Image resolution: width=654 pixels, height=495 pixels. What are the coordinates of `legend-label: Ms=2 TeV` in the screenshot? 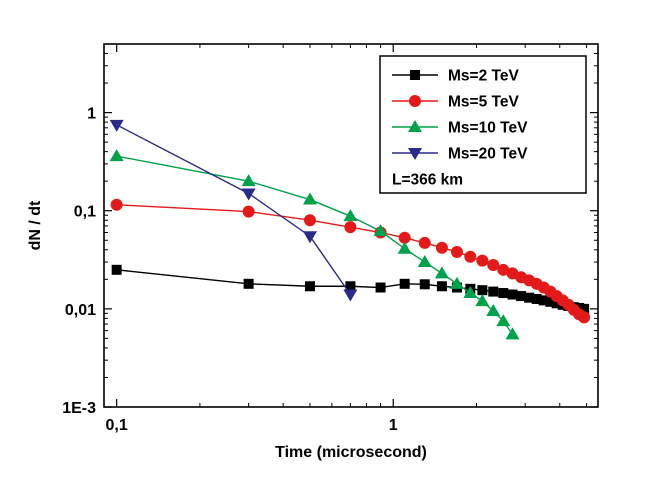 It's located at (483, 76).